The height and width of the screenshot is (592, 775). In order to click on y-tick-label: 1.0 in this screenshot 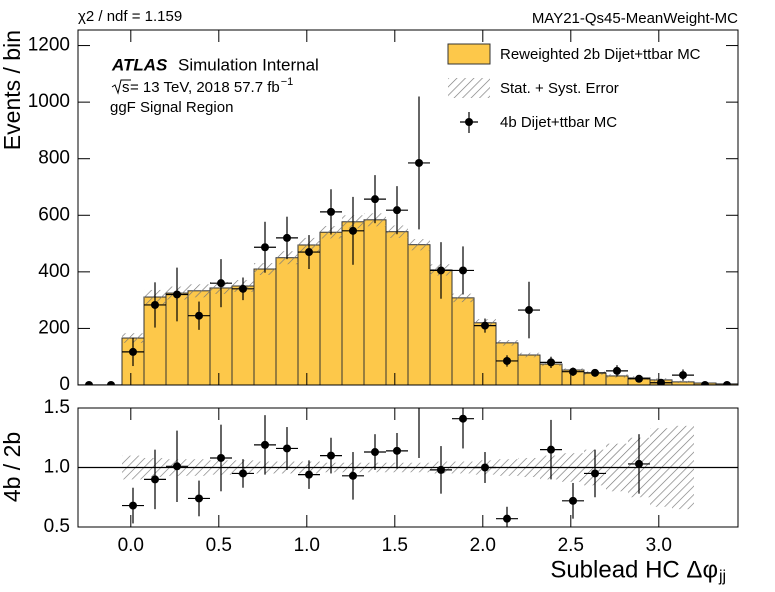, I will do `click(57, 467)`.